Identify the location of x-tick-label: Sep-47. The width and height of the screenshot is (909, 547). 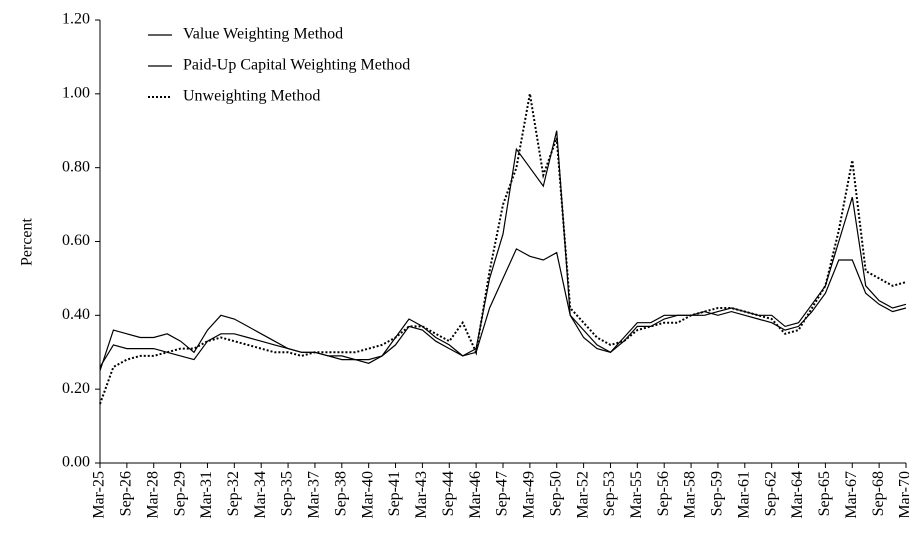
(502, 493).